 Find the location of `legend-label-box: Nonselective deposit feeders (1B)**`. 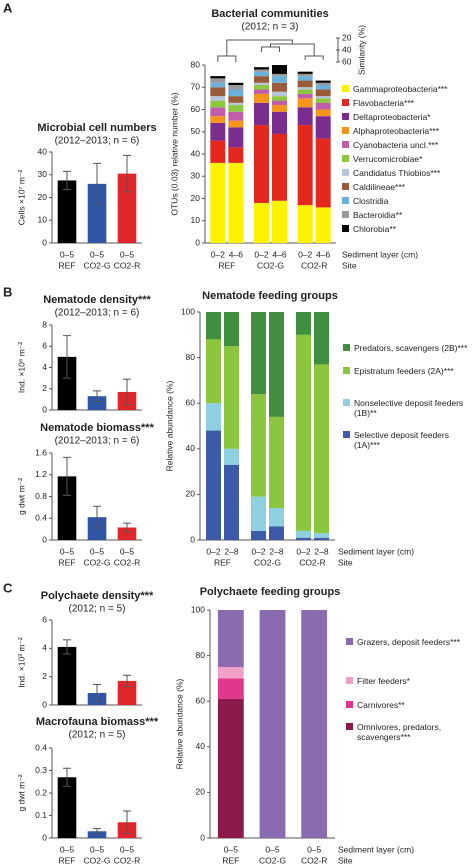

legend-label-box: Nonselective deposit feeders (1B)** is located at coordinates (409, 408).